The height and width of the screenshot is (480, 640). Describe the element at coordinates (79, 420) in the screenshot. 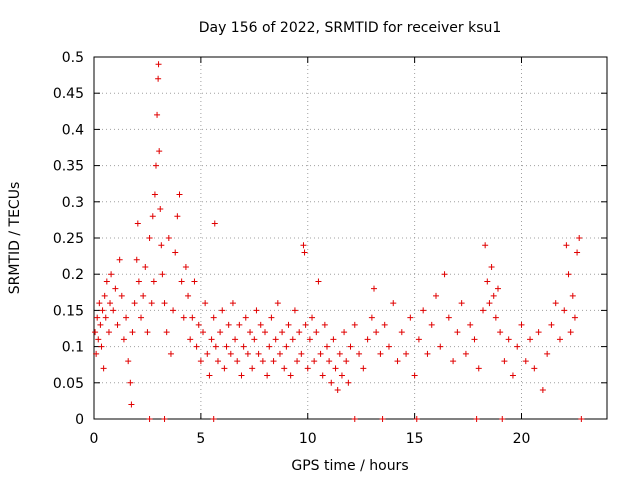

I see `y-tick-label: 0` at that location.